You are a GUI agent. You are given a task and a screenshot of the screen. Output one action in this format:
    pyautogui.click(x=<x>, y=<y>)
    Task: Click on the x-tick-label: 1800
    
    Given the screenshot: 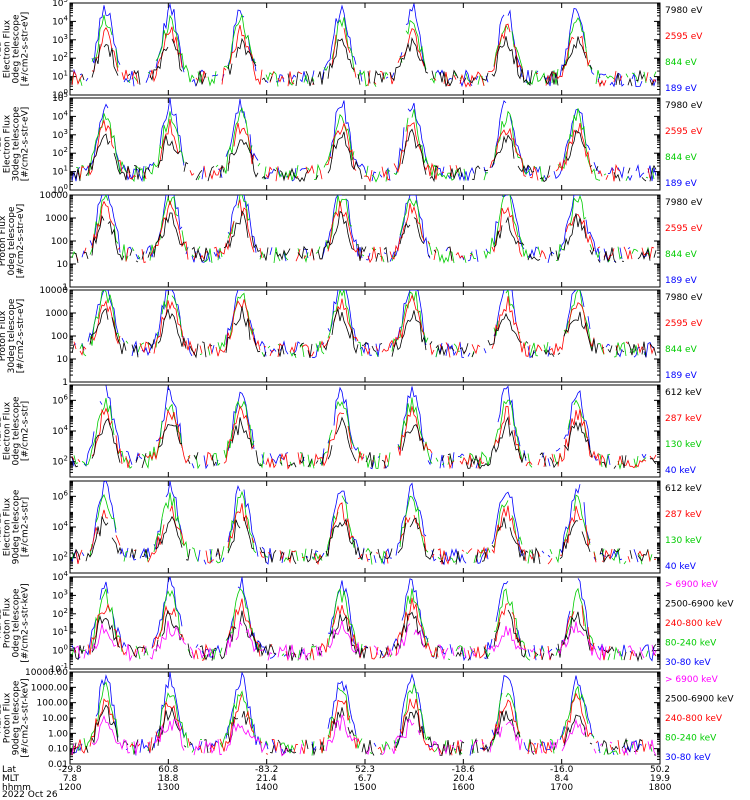 What is the action you would take?
    pyautogui.click(x=660, y=788)
    